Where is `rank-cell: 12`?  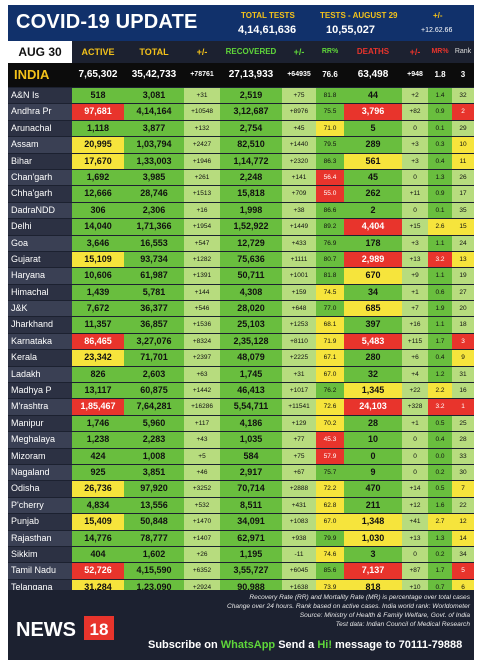 rank-cell: 12 is located at coordinates (463, 522).